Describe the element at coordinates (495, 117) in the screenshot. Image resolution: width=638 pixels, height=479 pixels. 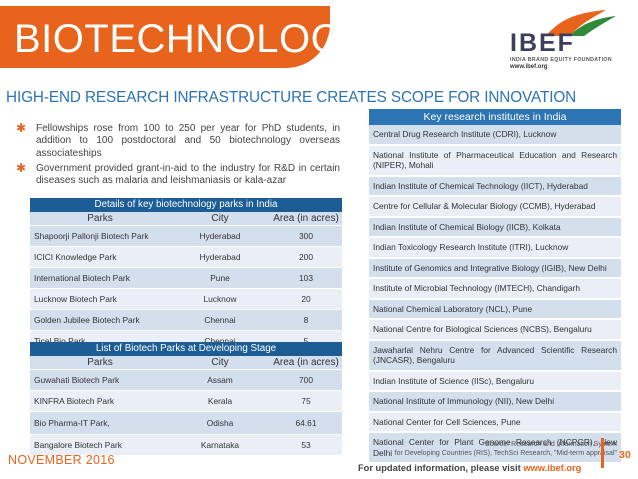
I see `panel-title: Key research institutes in India` at that location.